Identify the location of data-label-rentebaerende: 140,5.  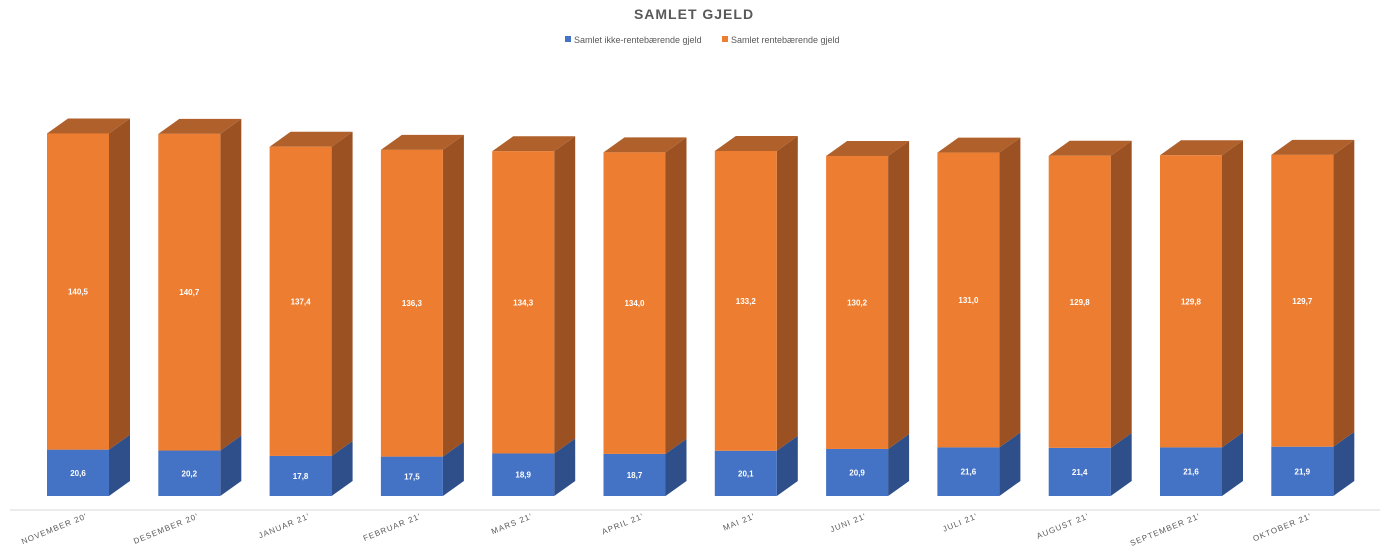
(78, 292).